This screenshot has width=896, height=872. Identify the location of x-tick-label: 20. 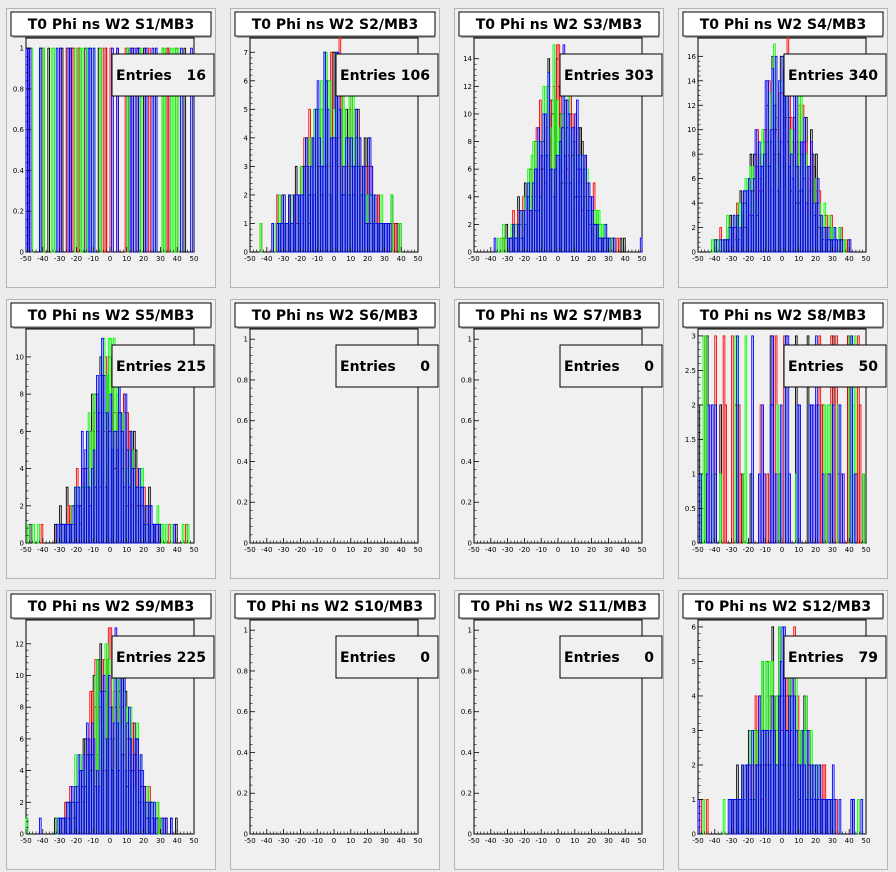
(815, 259).